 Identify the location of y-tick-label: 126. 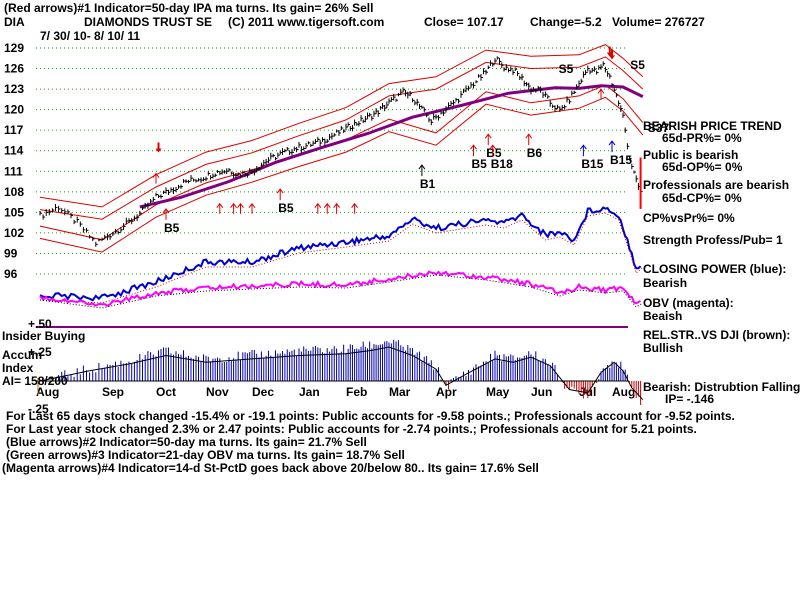
(14, 69).